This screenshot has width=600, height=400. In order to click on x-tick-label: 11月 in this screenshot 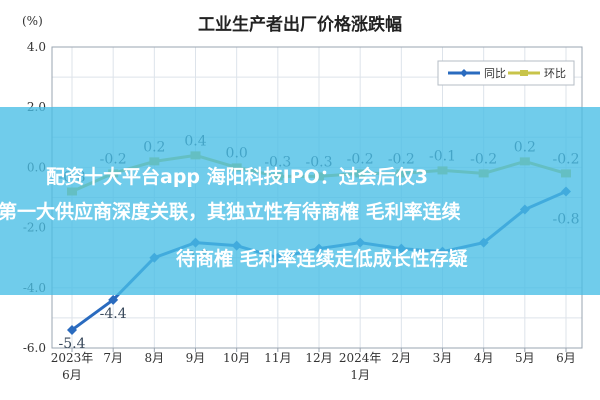, I will do `click(277, 358)`.